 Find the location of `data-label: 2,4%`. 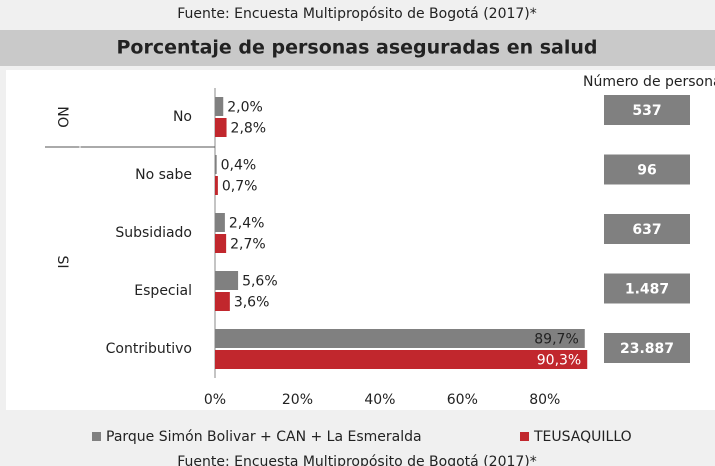

data-label: 2,4% is located at coordinates (247, 224).